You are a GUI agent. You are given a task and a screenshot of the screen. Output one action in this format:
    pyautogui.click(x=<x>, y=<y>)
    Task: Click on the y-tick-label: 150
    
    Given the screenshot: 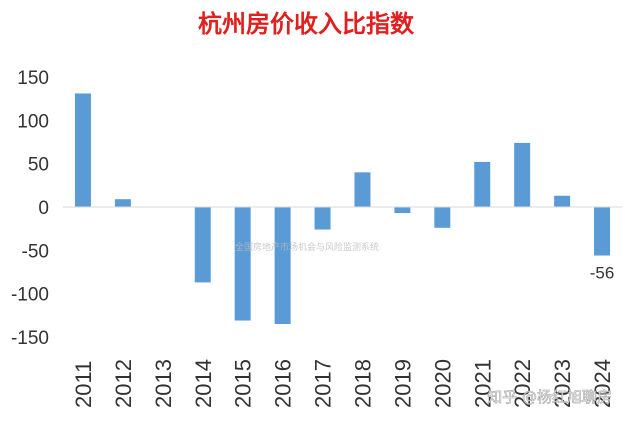 What is the action you would take?
    pyautogui.click(x=33, y=78)
    